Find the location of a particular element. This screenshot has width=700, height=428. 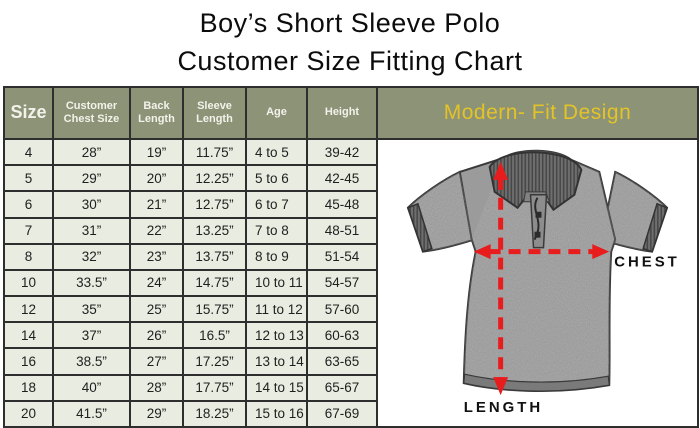

table-cell: 16 is located at coordinates (28, 361).